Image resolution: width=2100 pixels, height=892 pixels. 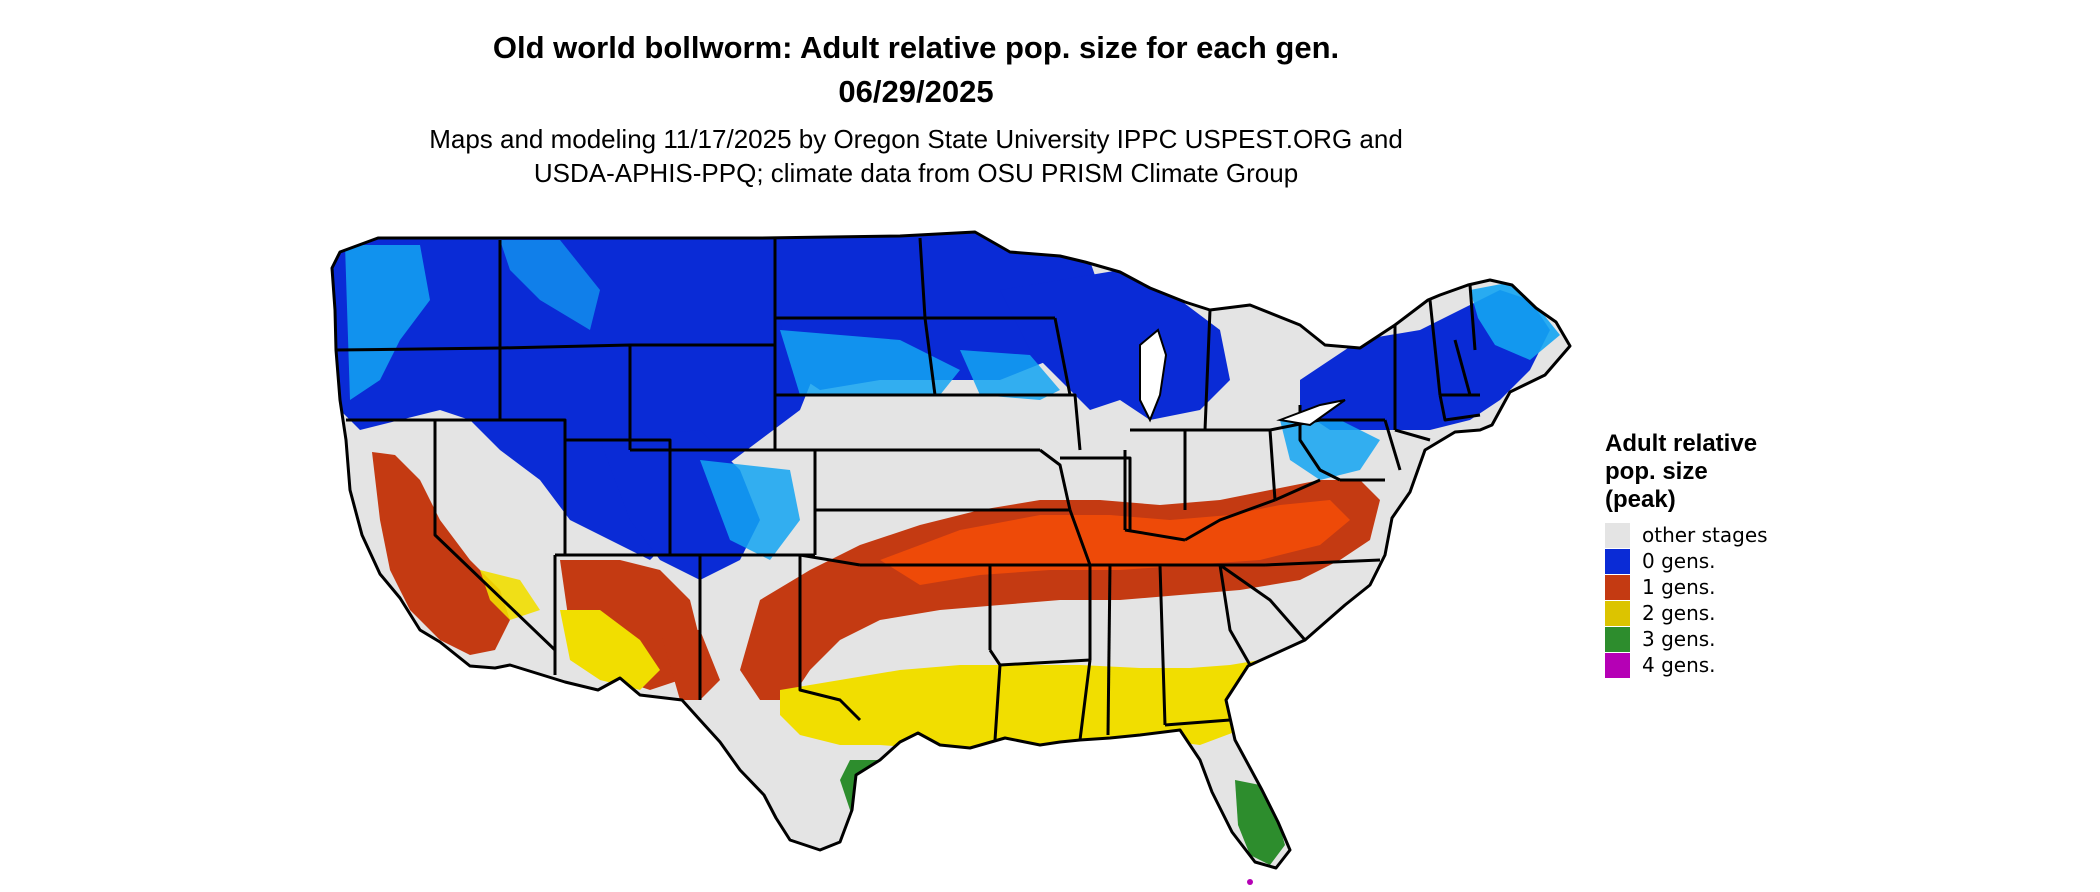 I want to click on one-gen-new-mexico-region, so click(x=690, y=665).